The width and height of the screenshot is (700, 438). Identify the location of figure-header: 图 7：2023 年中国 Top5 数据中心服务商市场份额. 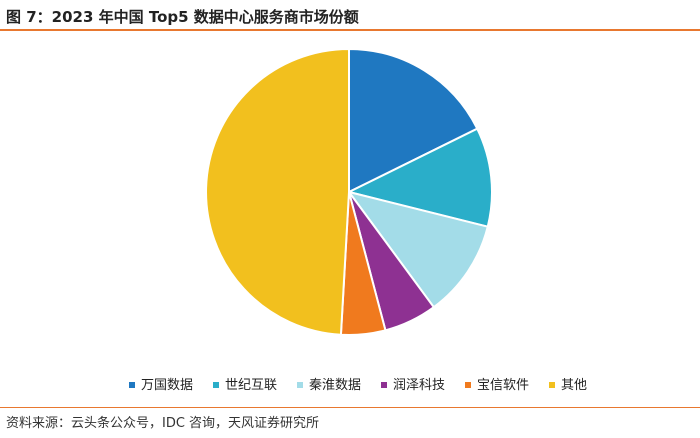
(350, 15).